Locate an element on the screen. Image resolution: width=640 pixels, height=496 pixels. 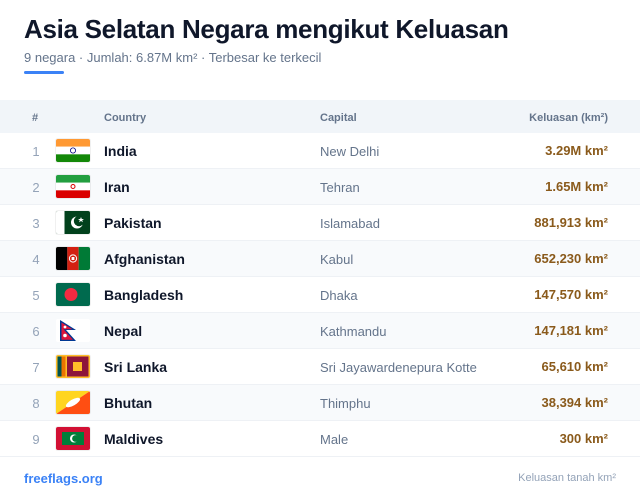
row-rank: 7 is located at coordinates (36, 367).